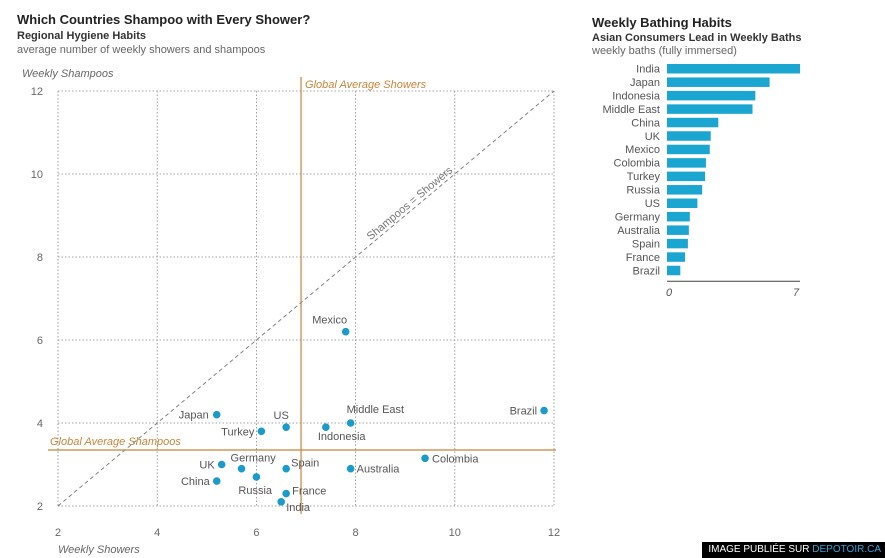 This screenshot has width=885, height=558. I want to click on point-label: Mexico, so click(329, 321).